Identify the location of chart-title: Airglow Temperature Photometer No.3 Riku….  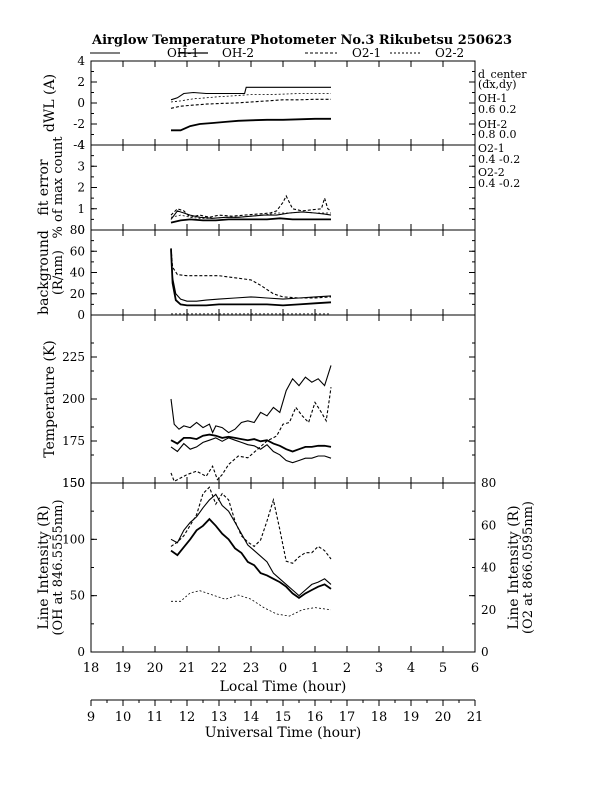
(301, 40).